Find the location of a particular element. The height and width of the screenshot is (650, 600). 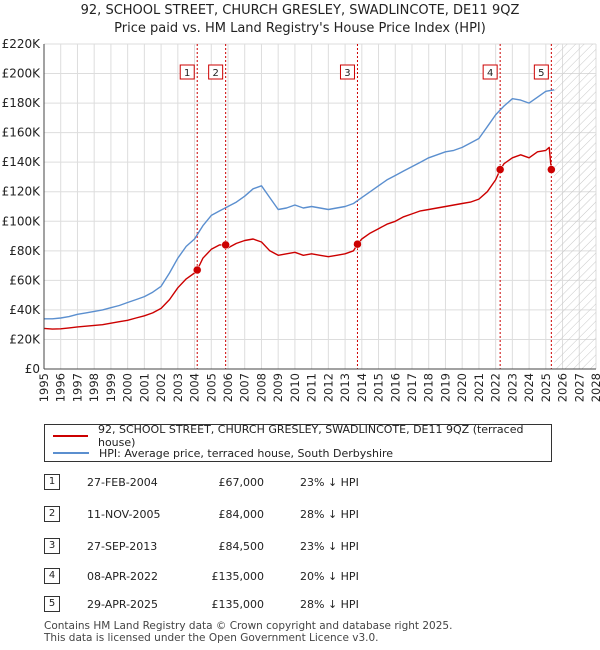

transaction-label: 2 is located at coordinates (215, 73).